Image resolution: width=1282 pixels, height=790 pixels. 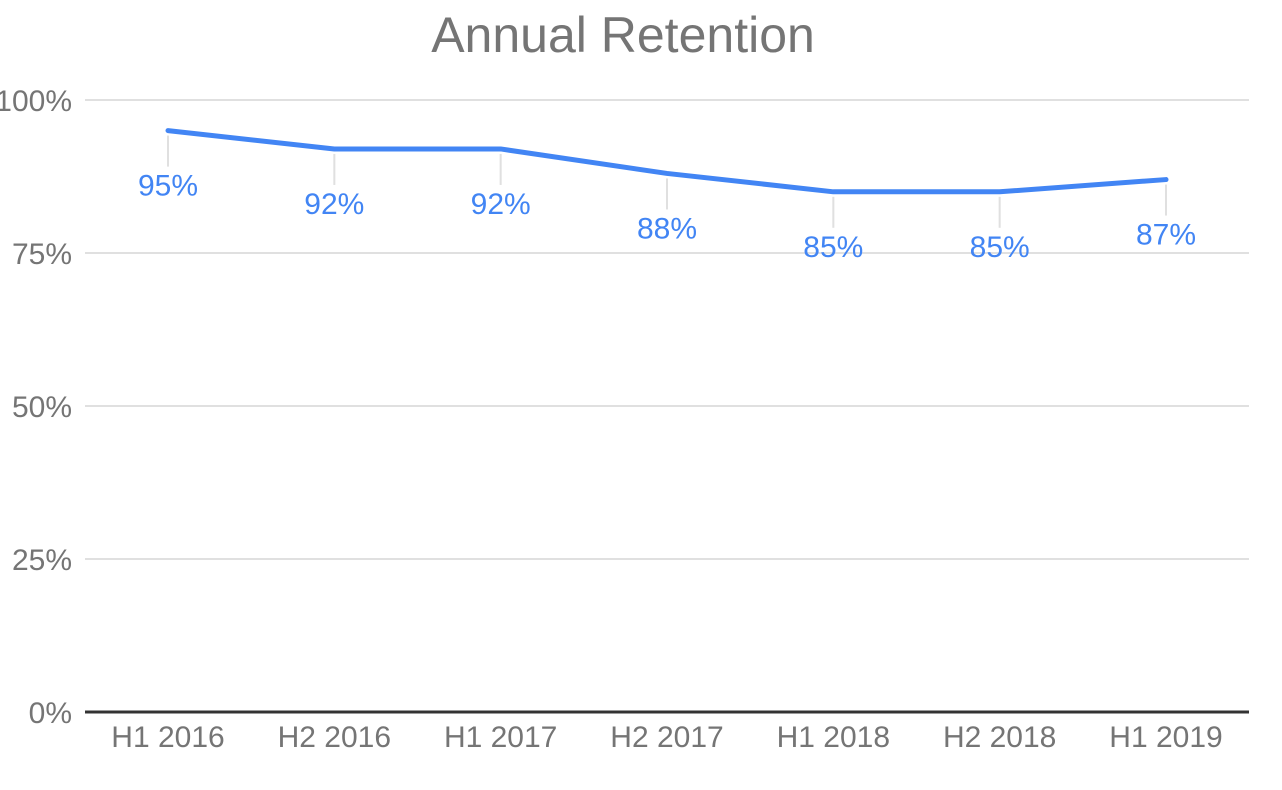 I want to click on x-axis-label: H1 2019, so click(x=1165, y=737).